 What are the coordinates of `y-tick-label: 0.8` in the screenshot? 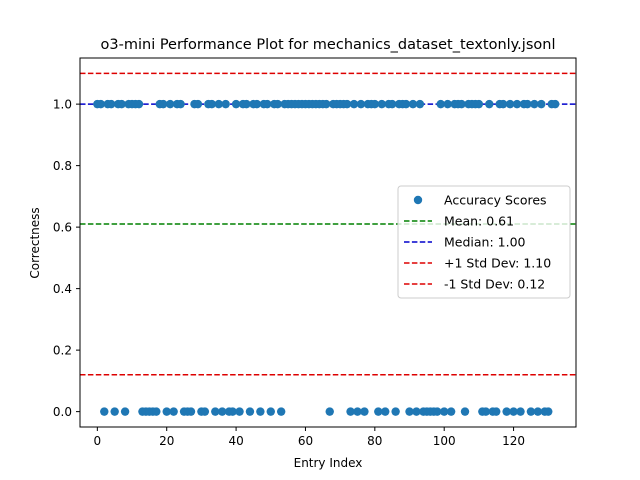 It's located at (62, 166).